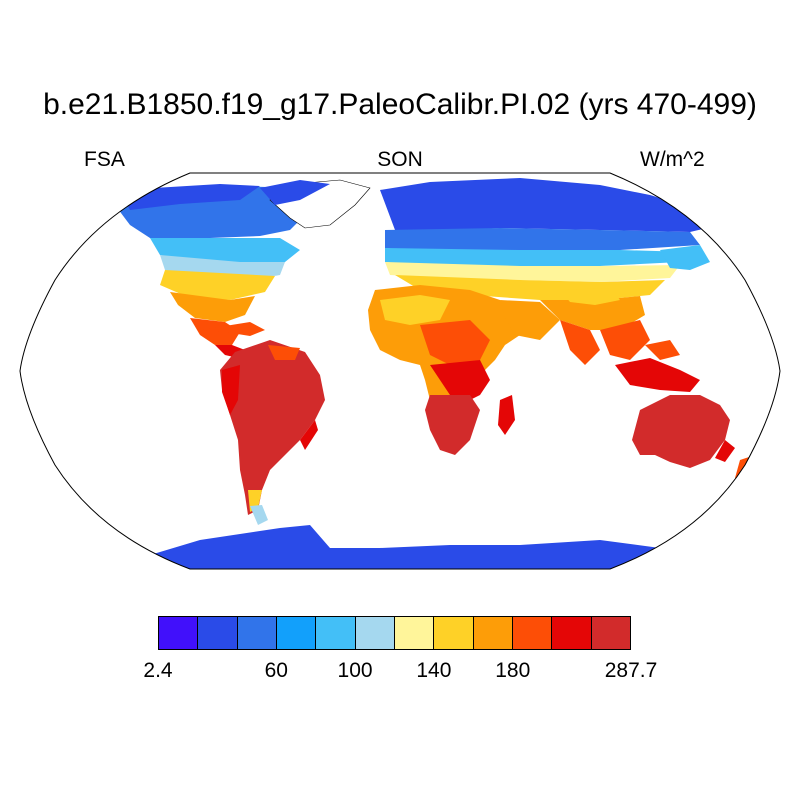 This screenshot has width=800, height=800. I want to click on greenland-field, so click(315, 204).